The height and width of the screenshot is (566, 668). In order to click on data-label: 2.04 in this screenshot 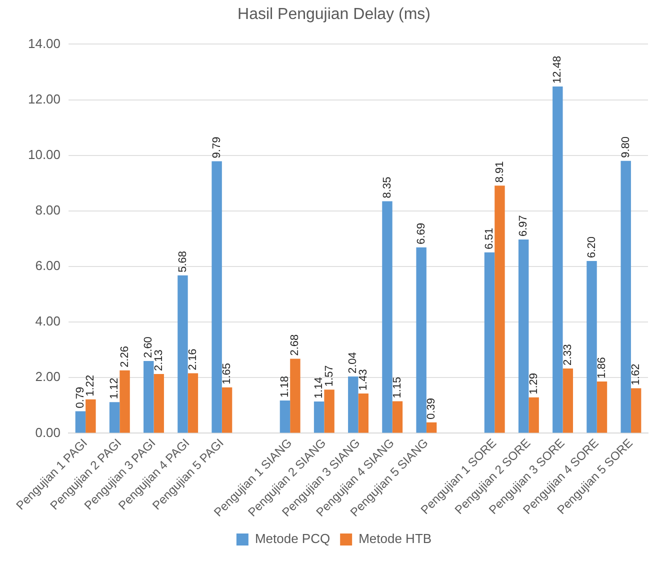, I will do `click(353, 363)`.